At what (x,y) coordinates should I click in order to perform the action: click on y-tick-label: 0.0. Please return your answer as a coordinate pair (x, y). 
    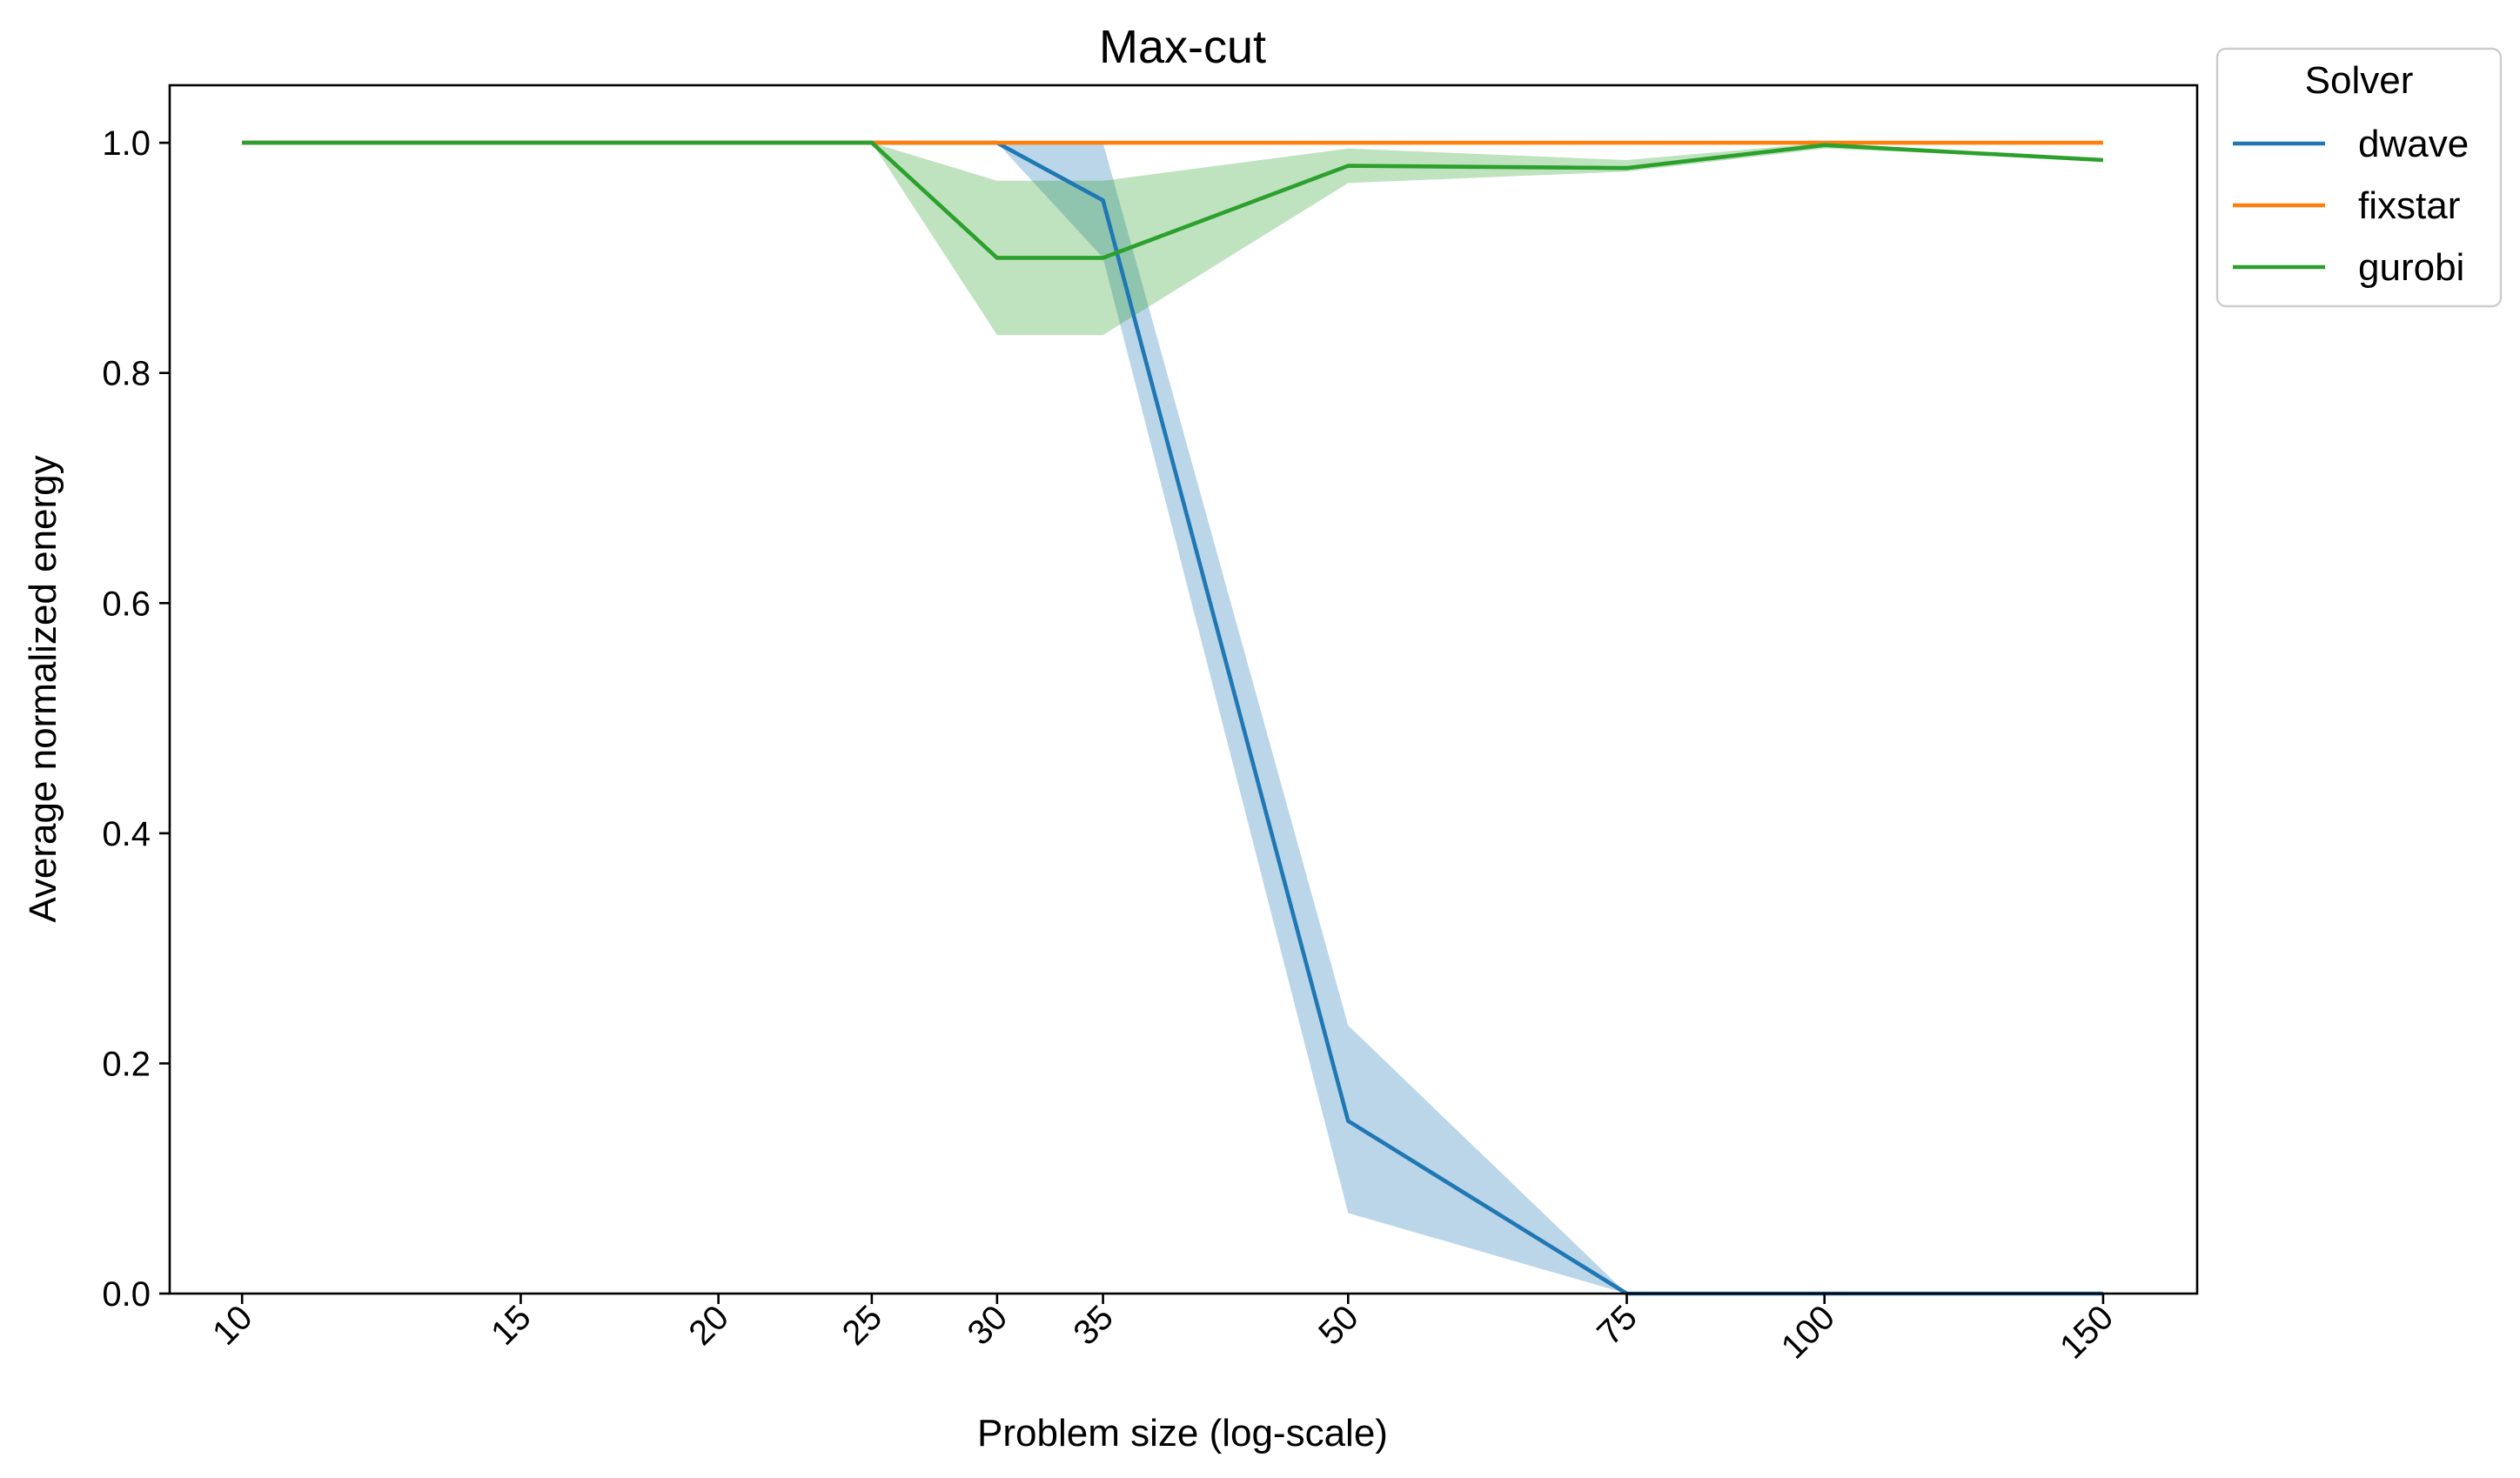
    Looking at the image, I should click on (126, 1294).